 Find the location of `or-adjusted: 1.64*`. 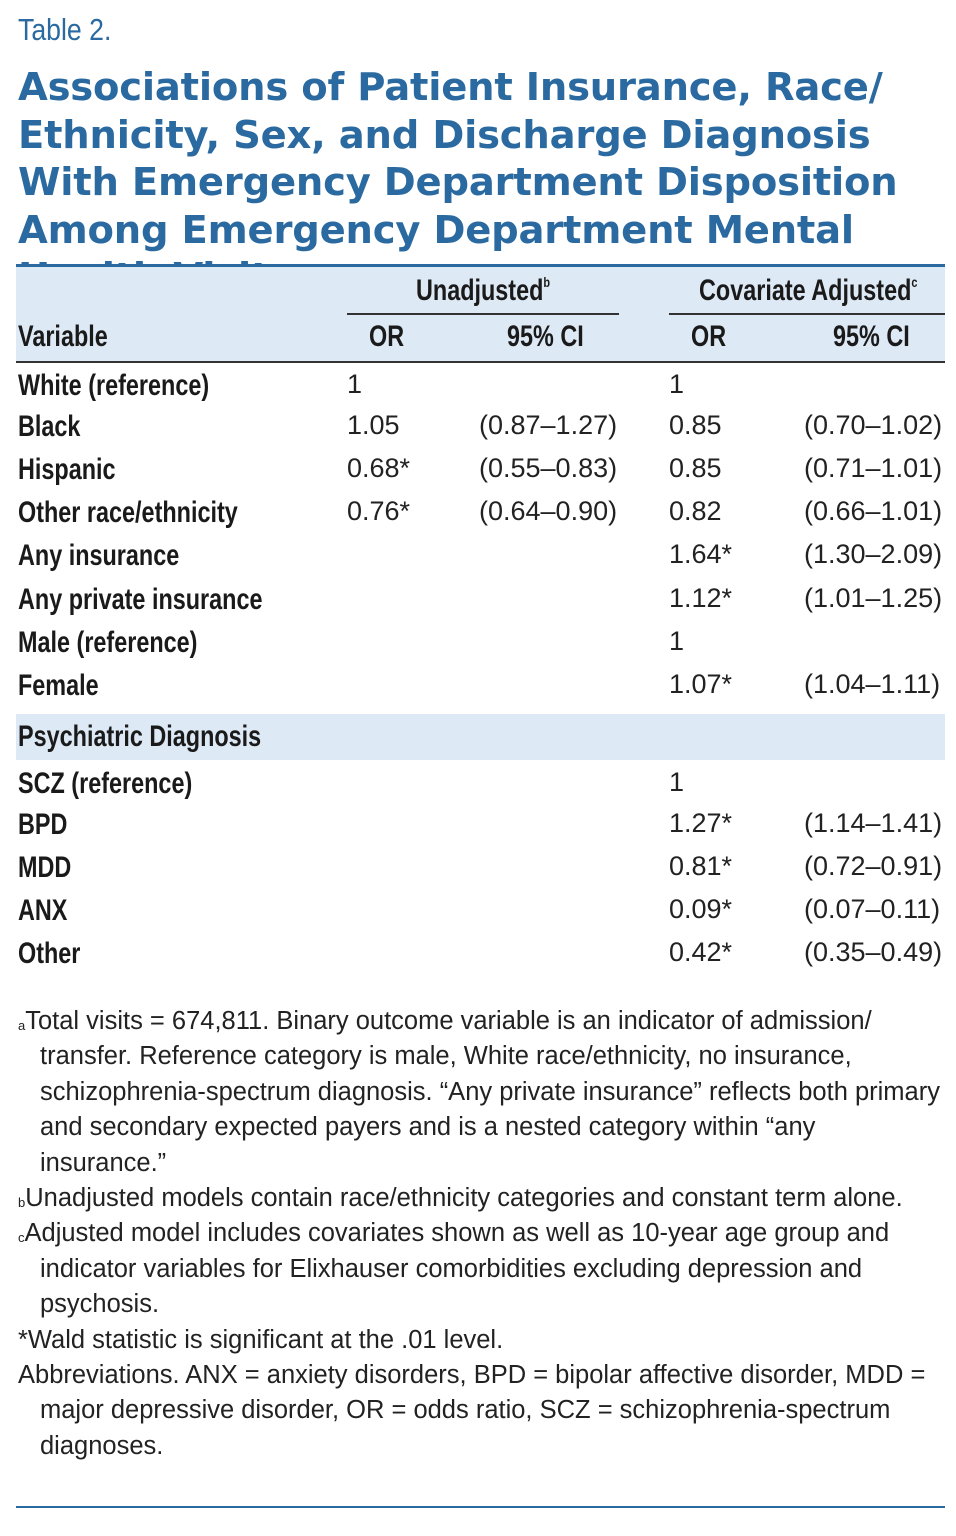

or-adjusted: 1.64* is located at coordinates (701, 554).